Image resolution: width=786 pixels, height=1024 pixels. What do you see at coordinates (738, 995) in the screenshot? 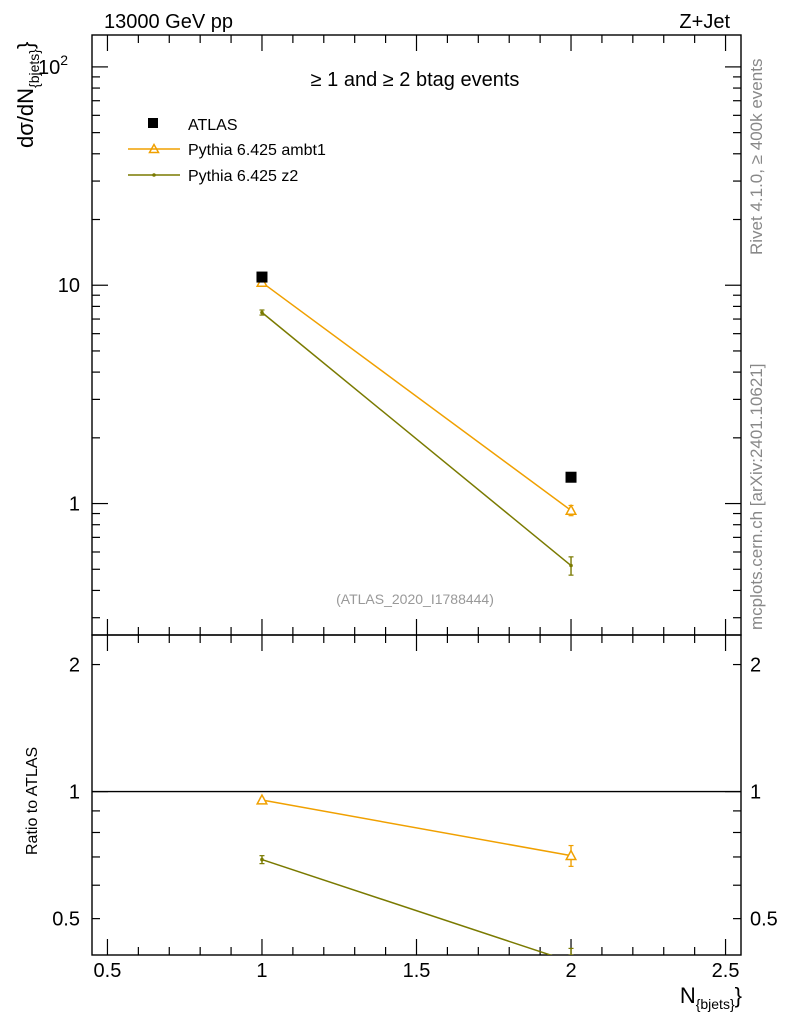
I see `x-axis-label-close: }` at bounding box center [738, 995].